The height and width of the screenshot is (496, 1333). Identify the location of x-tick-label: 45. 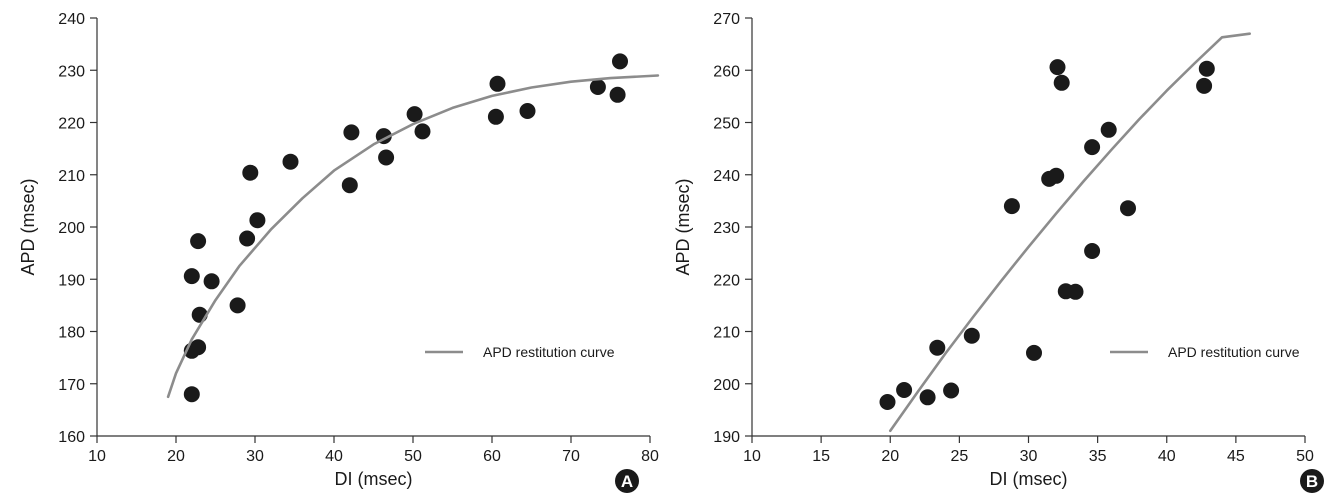
(1236, 456).